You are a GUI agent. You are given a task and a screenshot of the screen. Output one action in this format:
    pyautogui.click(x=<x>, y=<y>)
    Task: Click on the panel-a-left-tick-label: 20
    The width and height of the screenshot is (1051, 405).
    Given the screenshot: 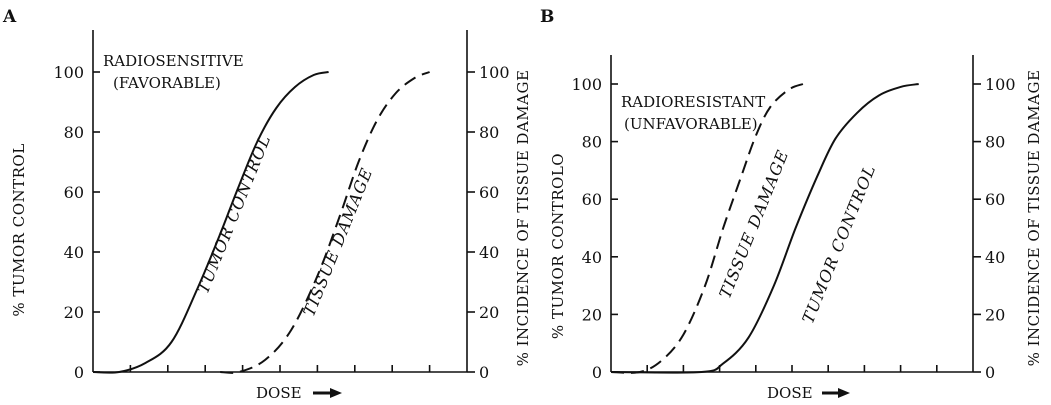 What is the action you would take?
    pyautogui.click(x=74, y=312)
    